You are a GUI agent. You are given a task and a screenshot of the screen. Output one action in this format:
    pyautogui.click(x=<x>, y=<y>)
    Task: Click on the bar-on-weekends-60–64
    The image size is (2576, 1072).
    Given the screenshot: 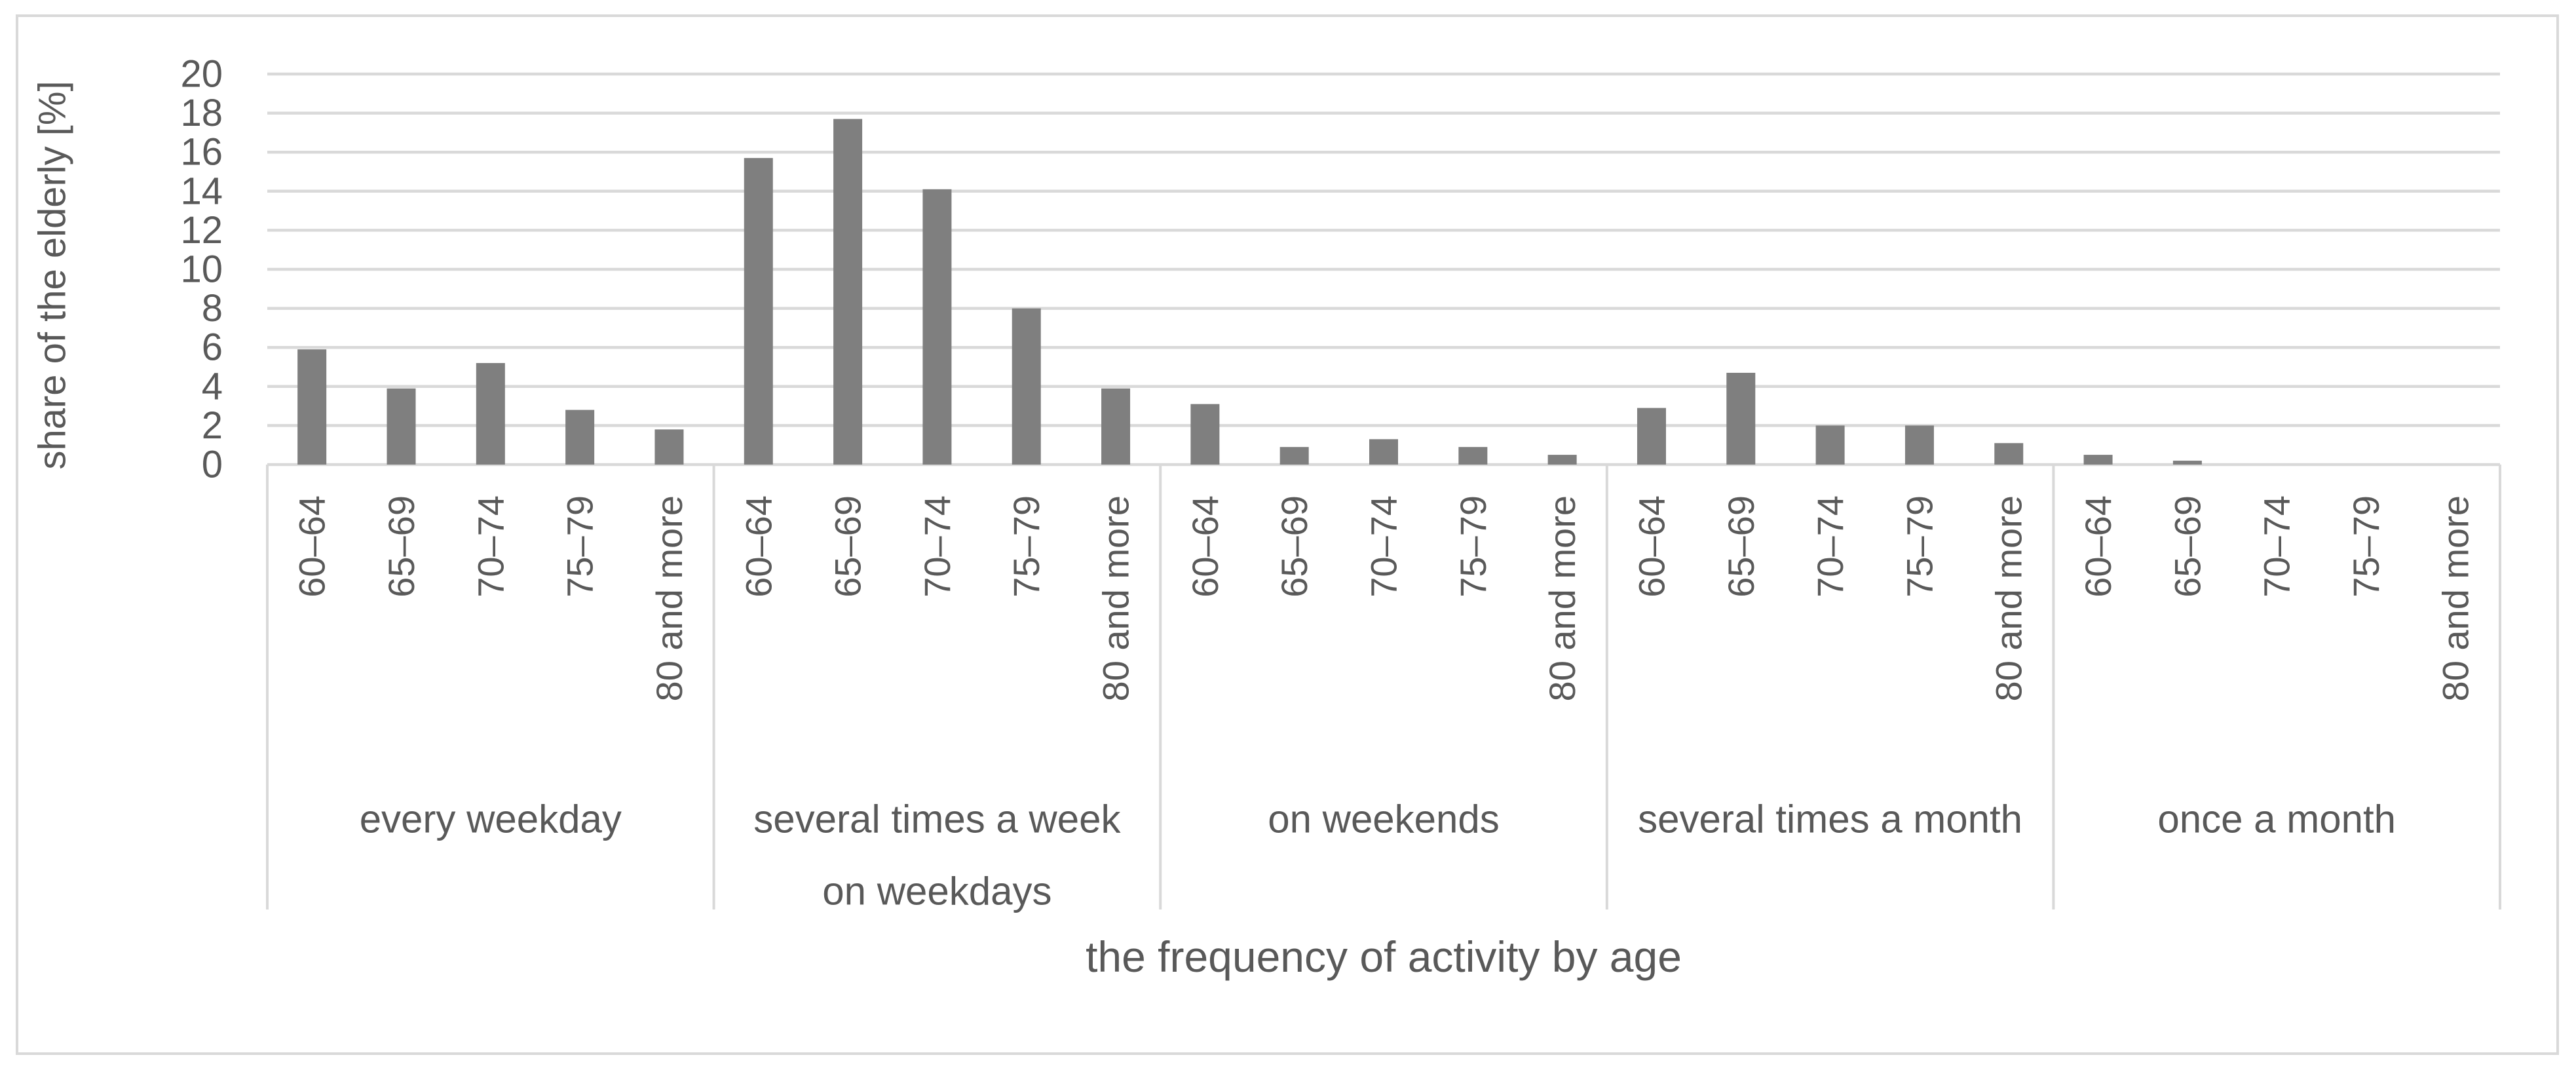 What is the action you would take?
    pyautogui.click(x=1205, y=435)
    